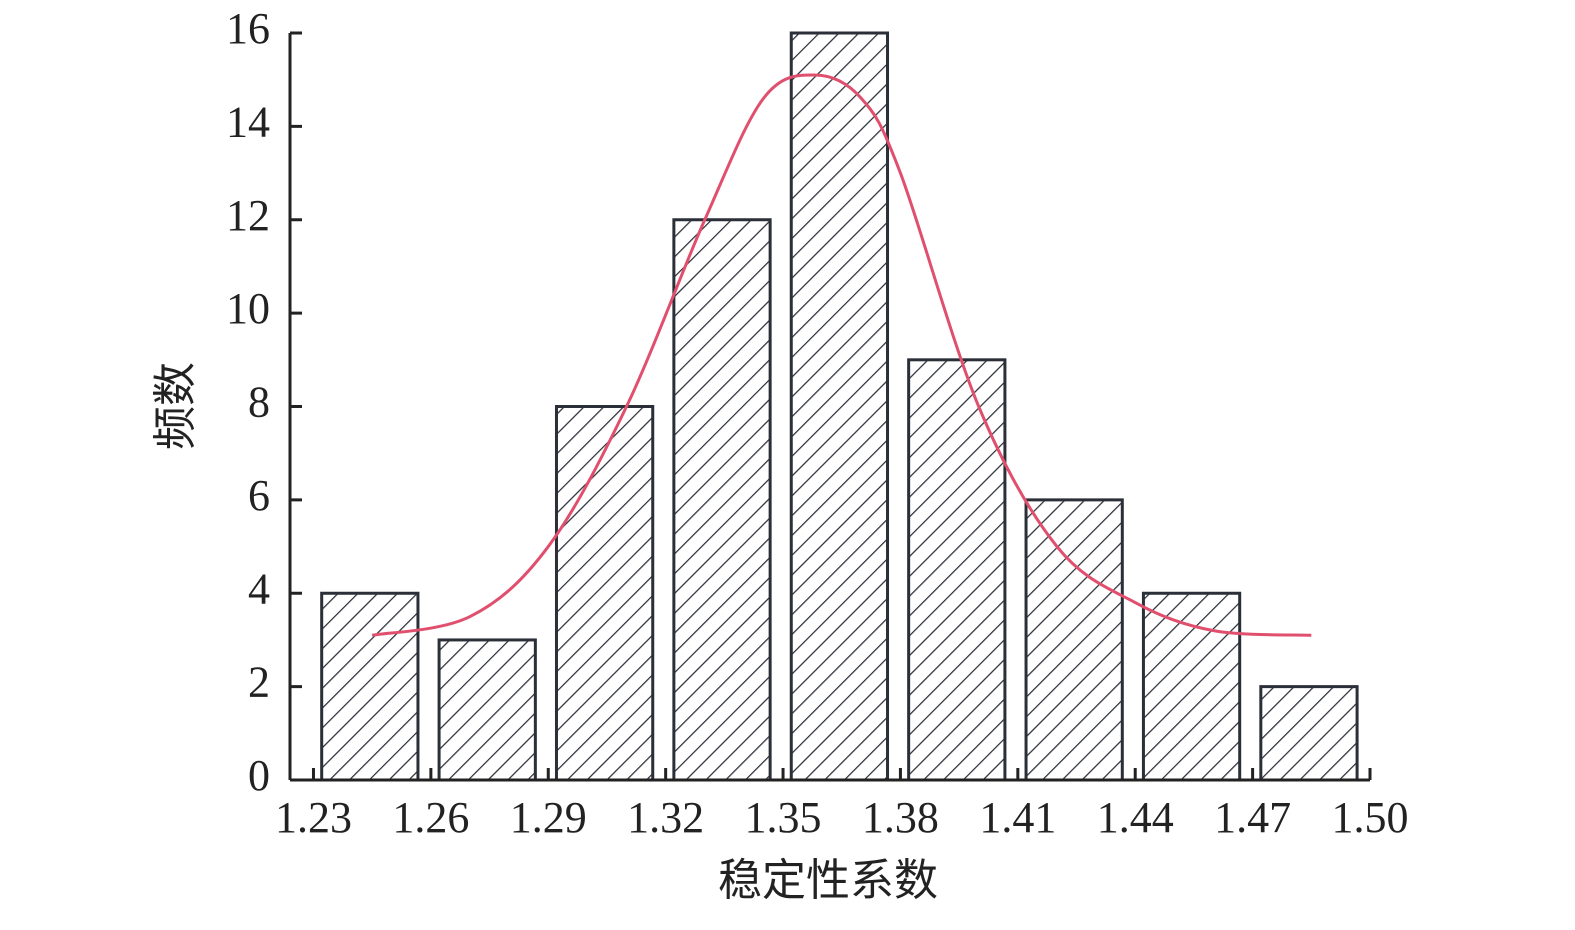 This screenshot has height=930, width=1575. What do you see at coordinates (259, 588) in the screenshot?
I see `y-tick-label: 4` at bounding box center [259, 588].